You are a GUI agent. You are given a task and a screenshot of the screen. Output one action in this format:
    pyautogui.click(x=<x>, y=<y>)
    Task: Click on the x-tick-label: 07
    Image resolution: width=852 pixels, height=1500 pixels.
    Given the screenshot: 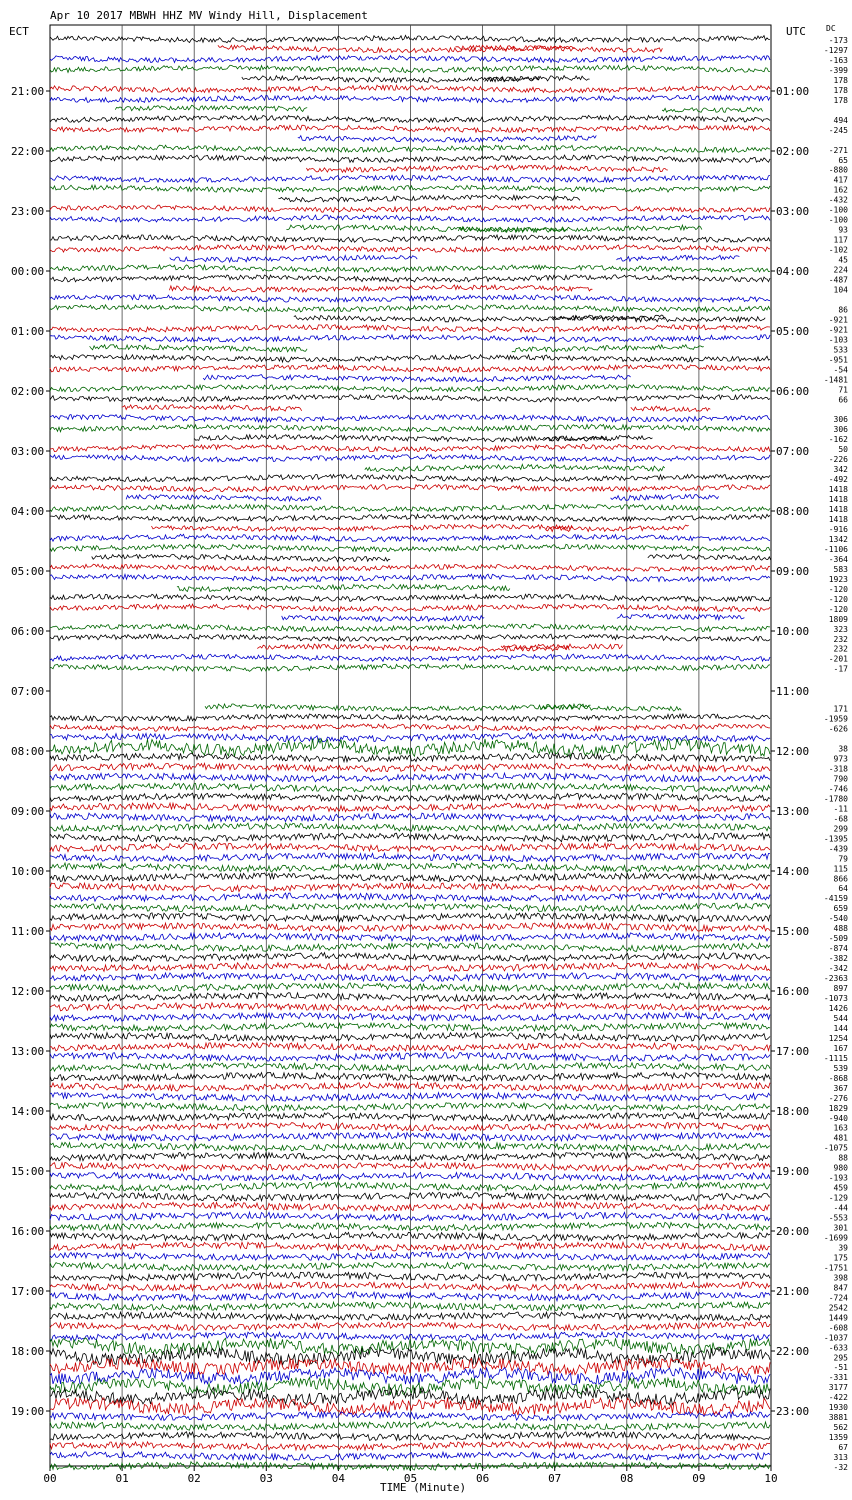 What is the action you would take?
    pyautogui.click(x=554, y=1478)
    